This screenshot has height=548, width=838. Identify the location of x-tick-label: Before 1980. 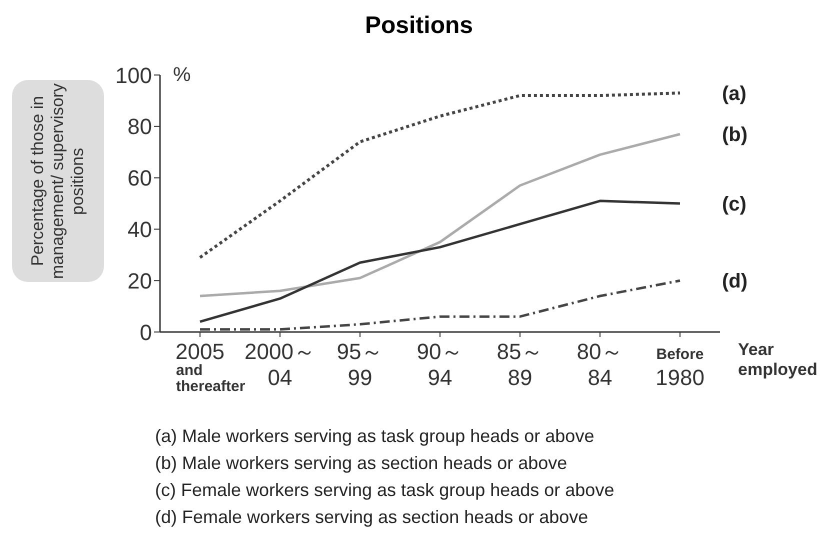
(680, 368).